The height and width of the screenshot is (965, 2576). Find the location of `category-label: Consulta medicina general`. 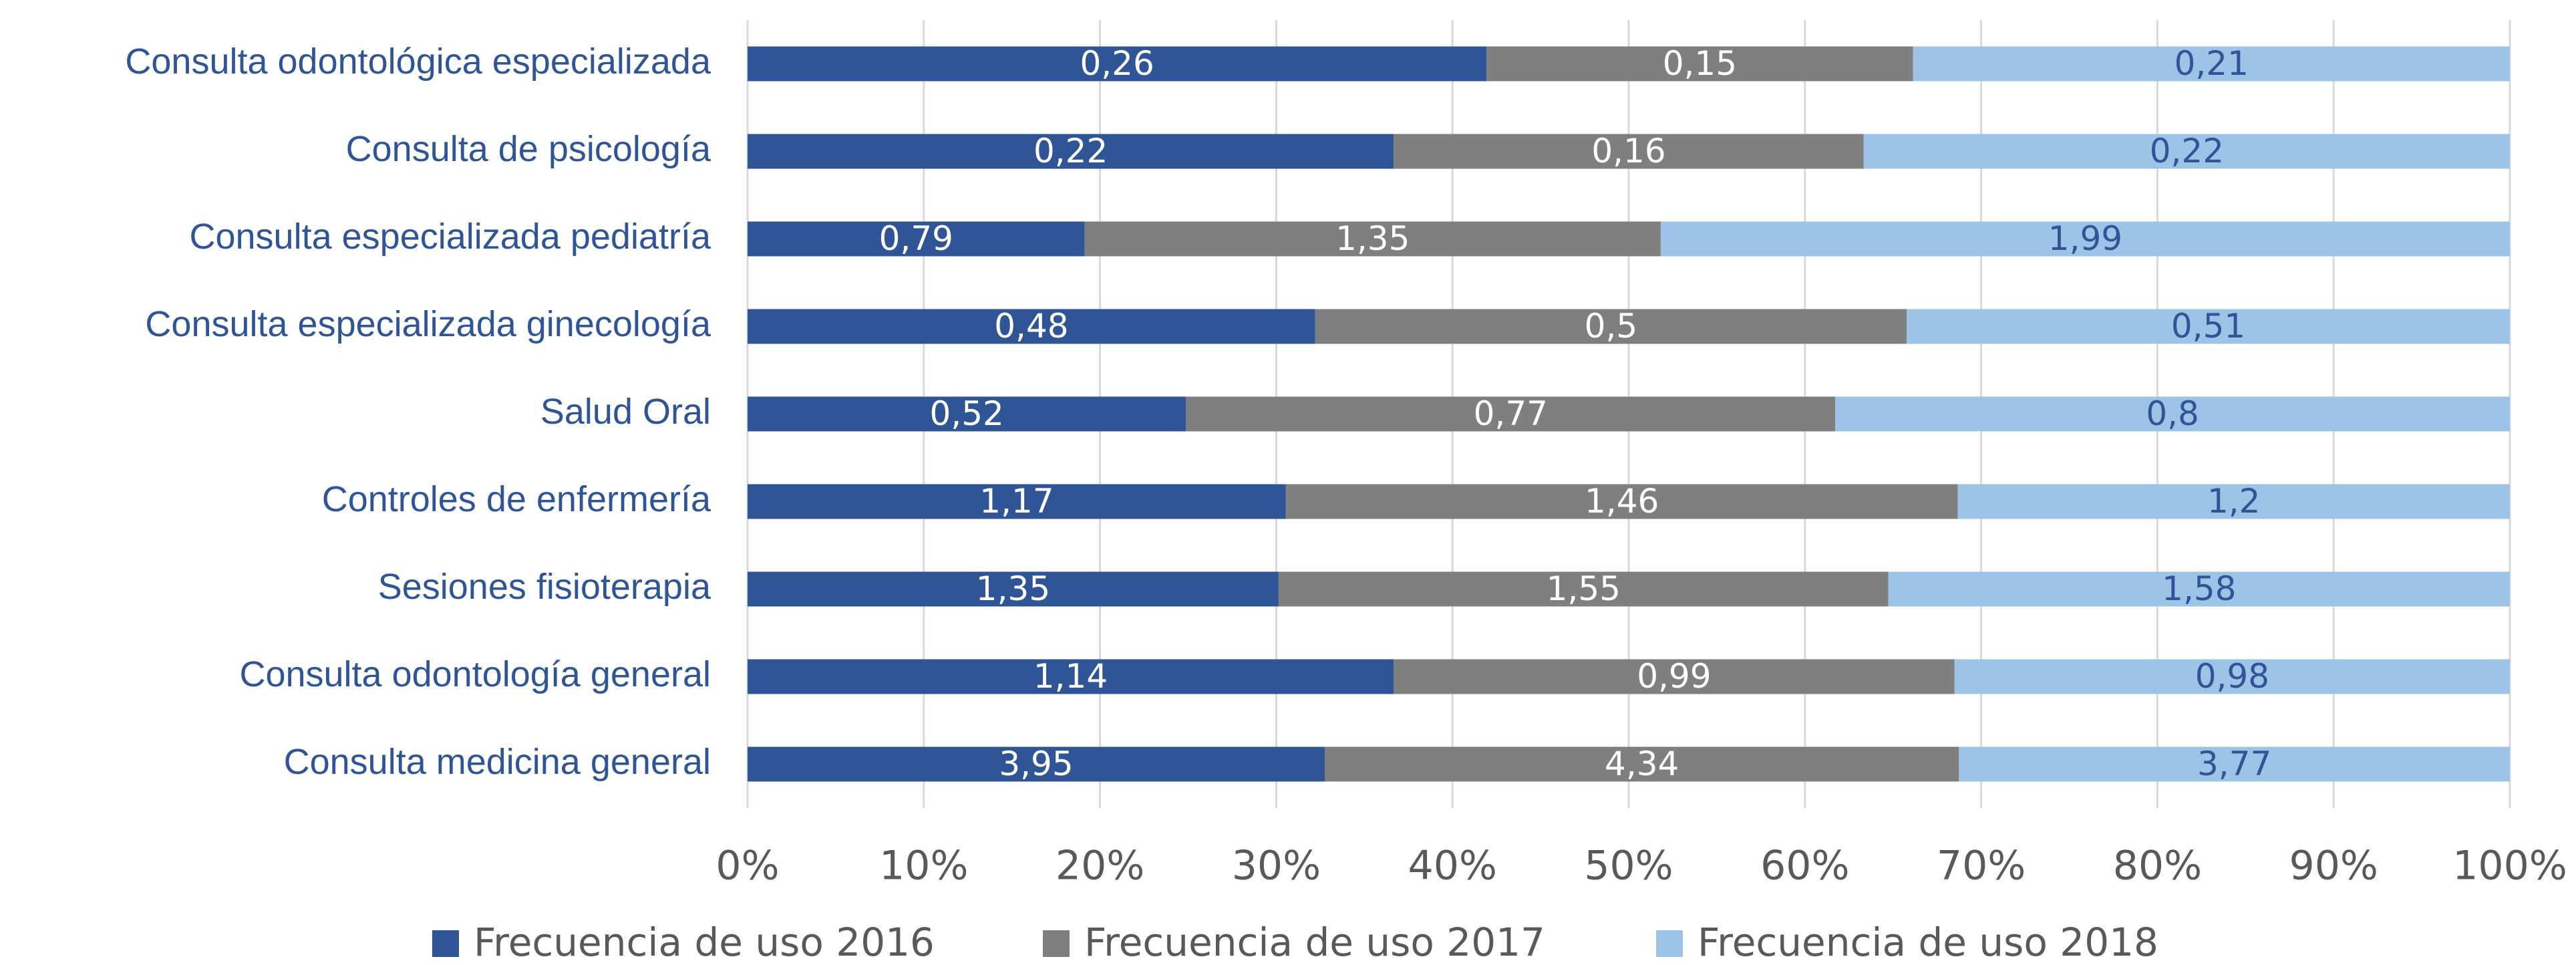

category-label: Consulta medicina general is located at coordinates (497, 762).